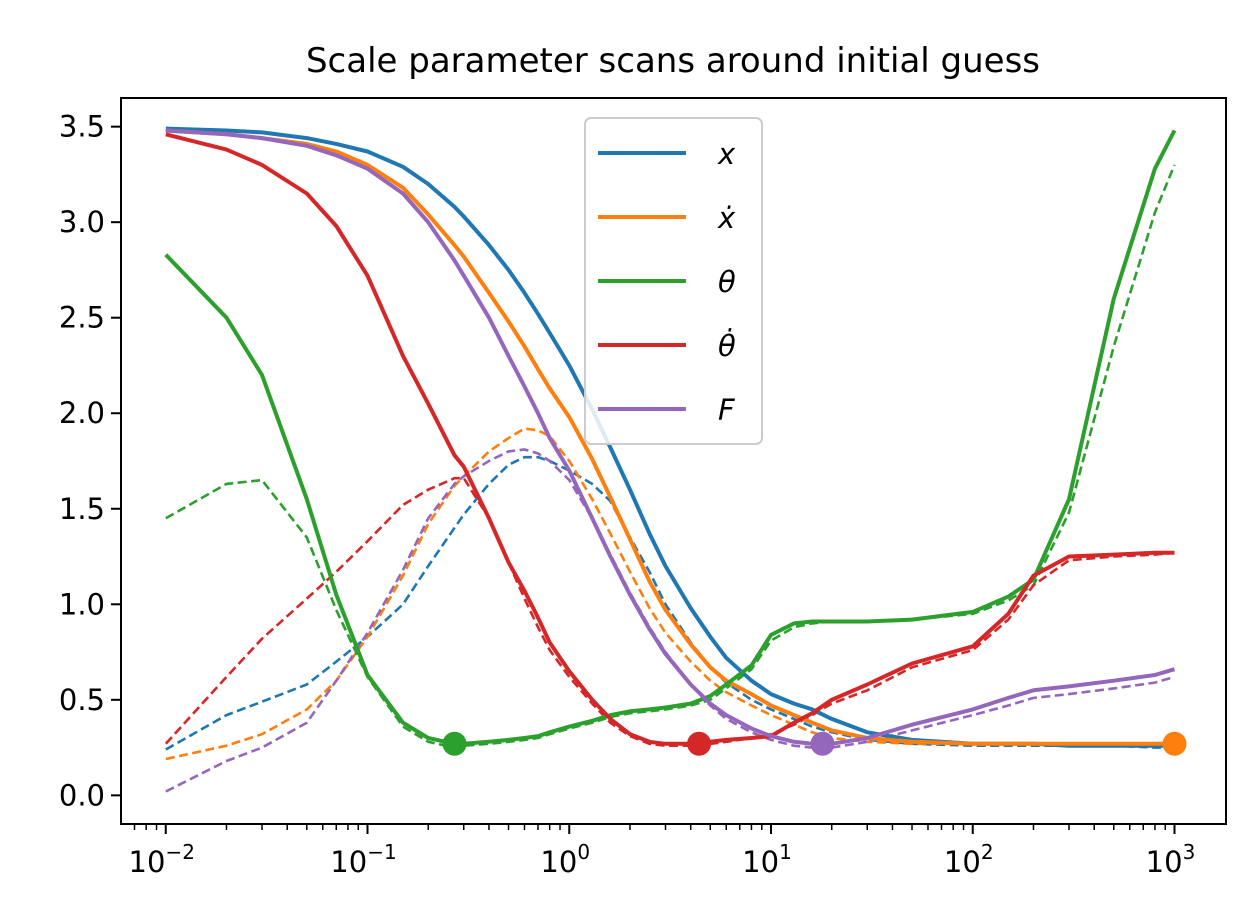 This screenshot has width=1251, height=918. I want to click on legend-label: F, so click(727, 410).